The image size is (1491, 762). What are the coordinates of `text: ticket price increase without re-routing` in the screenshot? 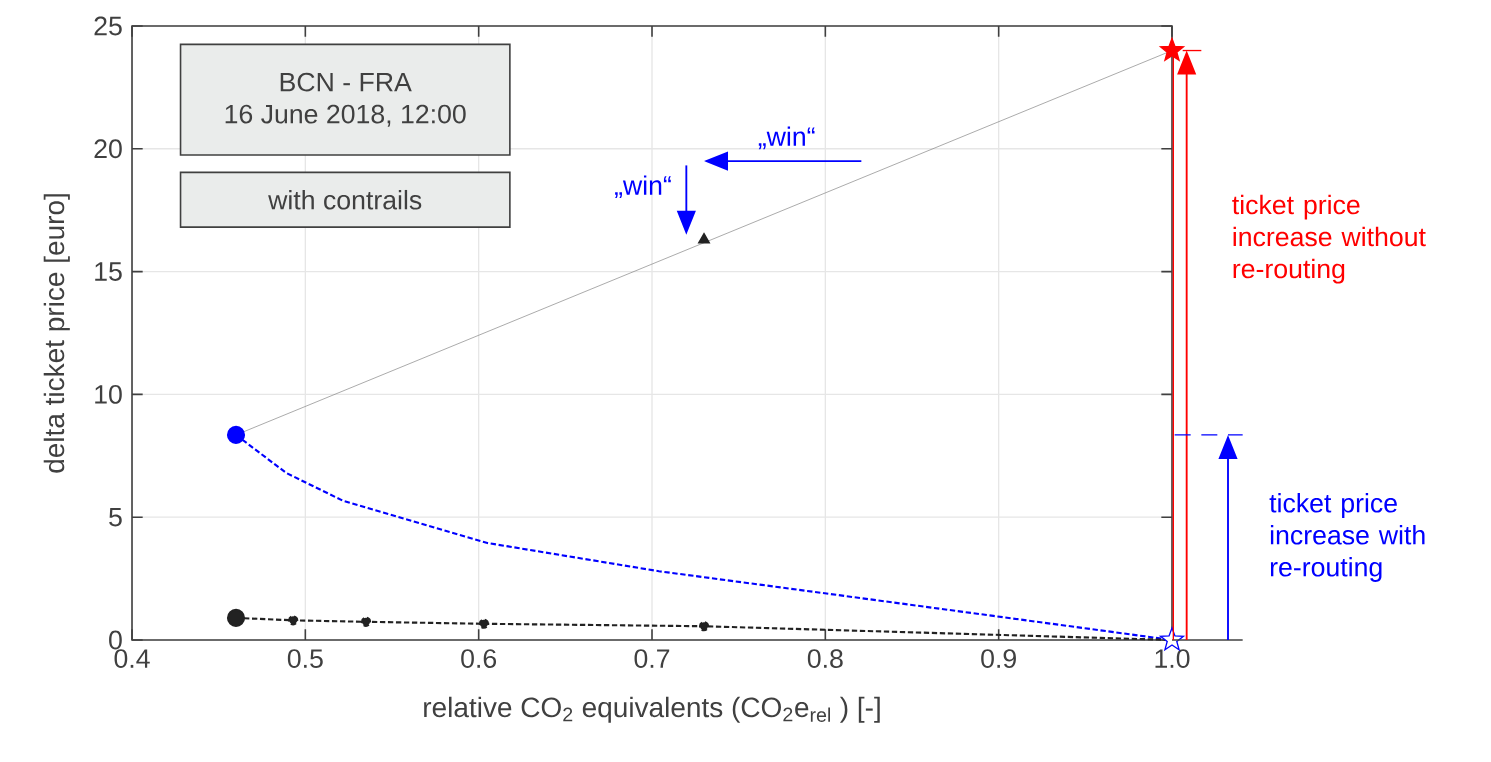 It's located at (1329, 239).